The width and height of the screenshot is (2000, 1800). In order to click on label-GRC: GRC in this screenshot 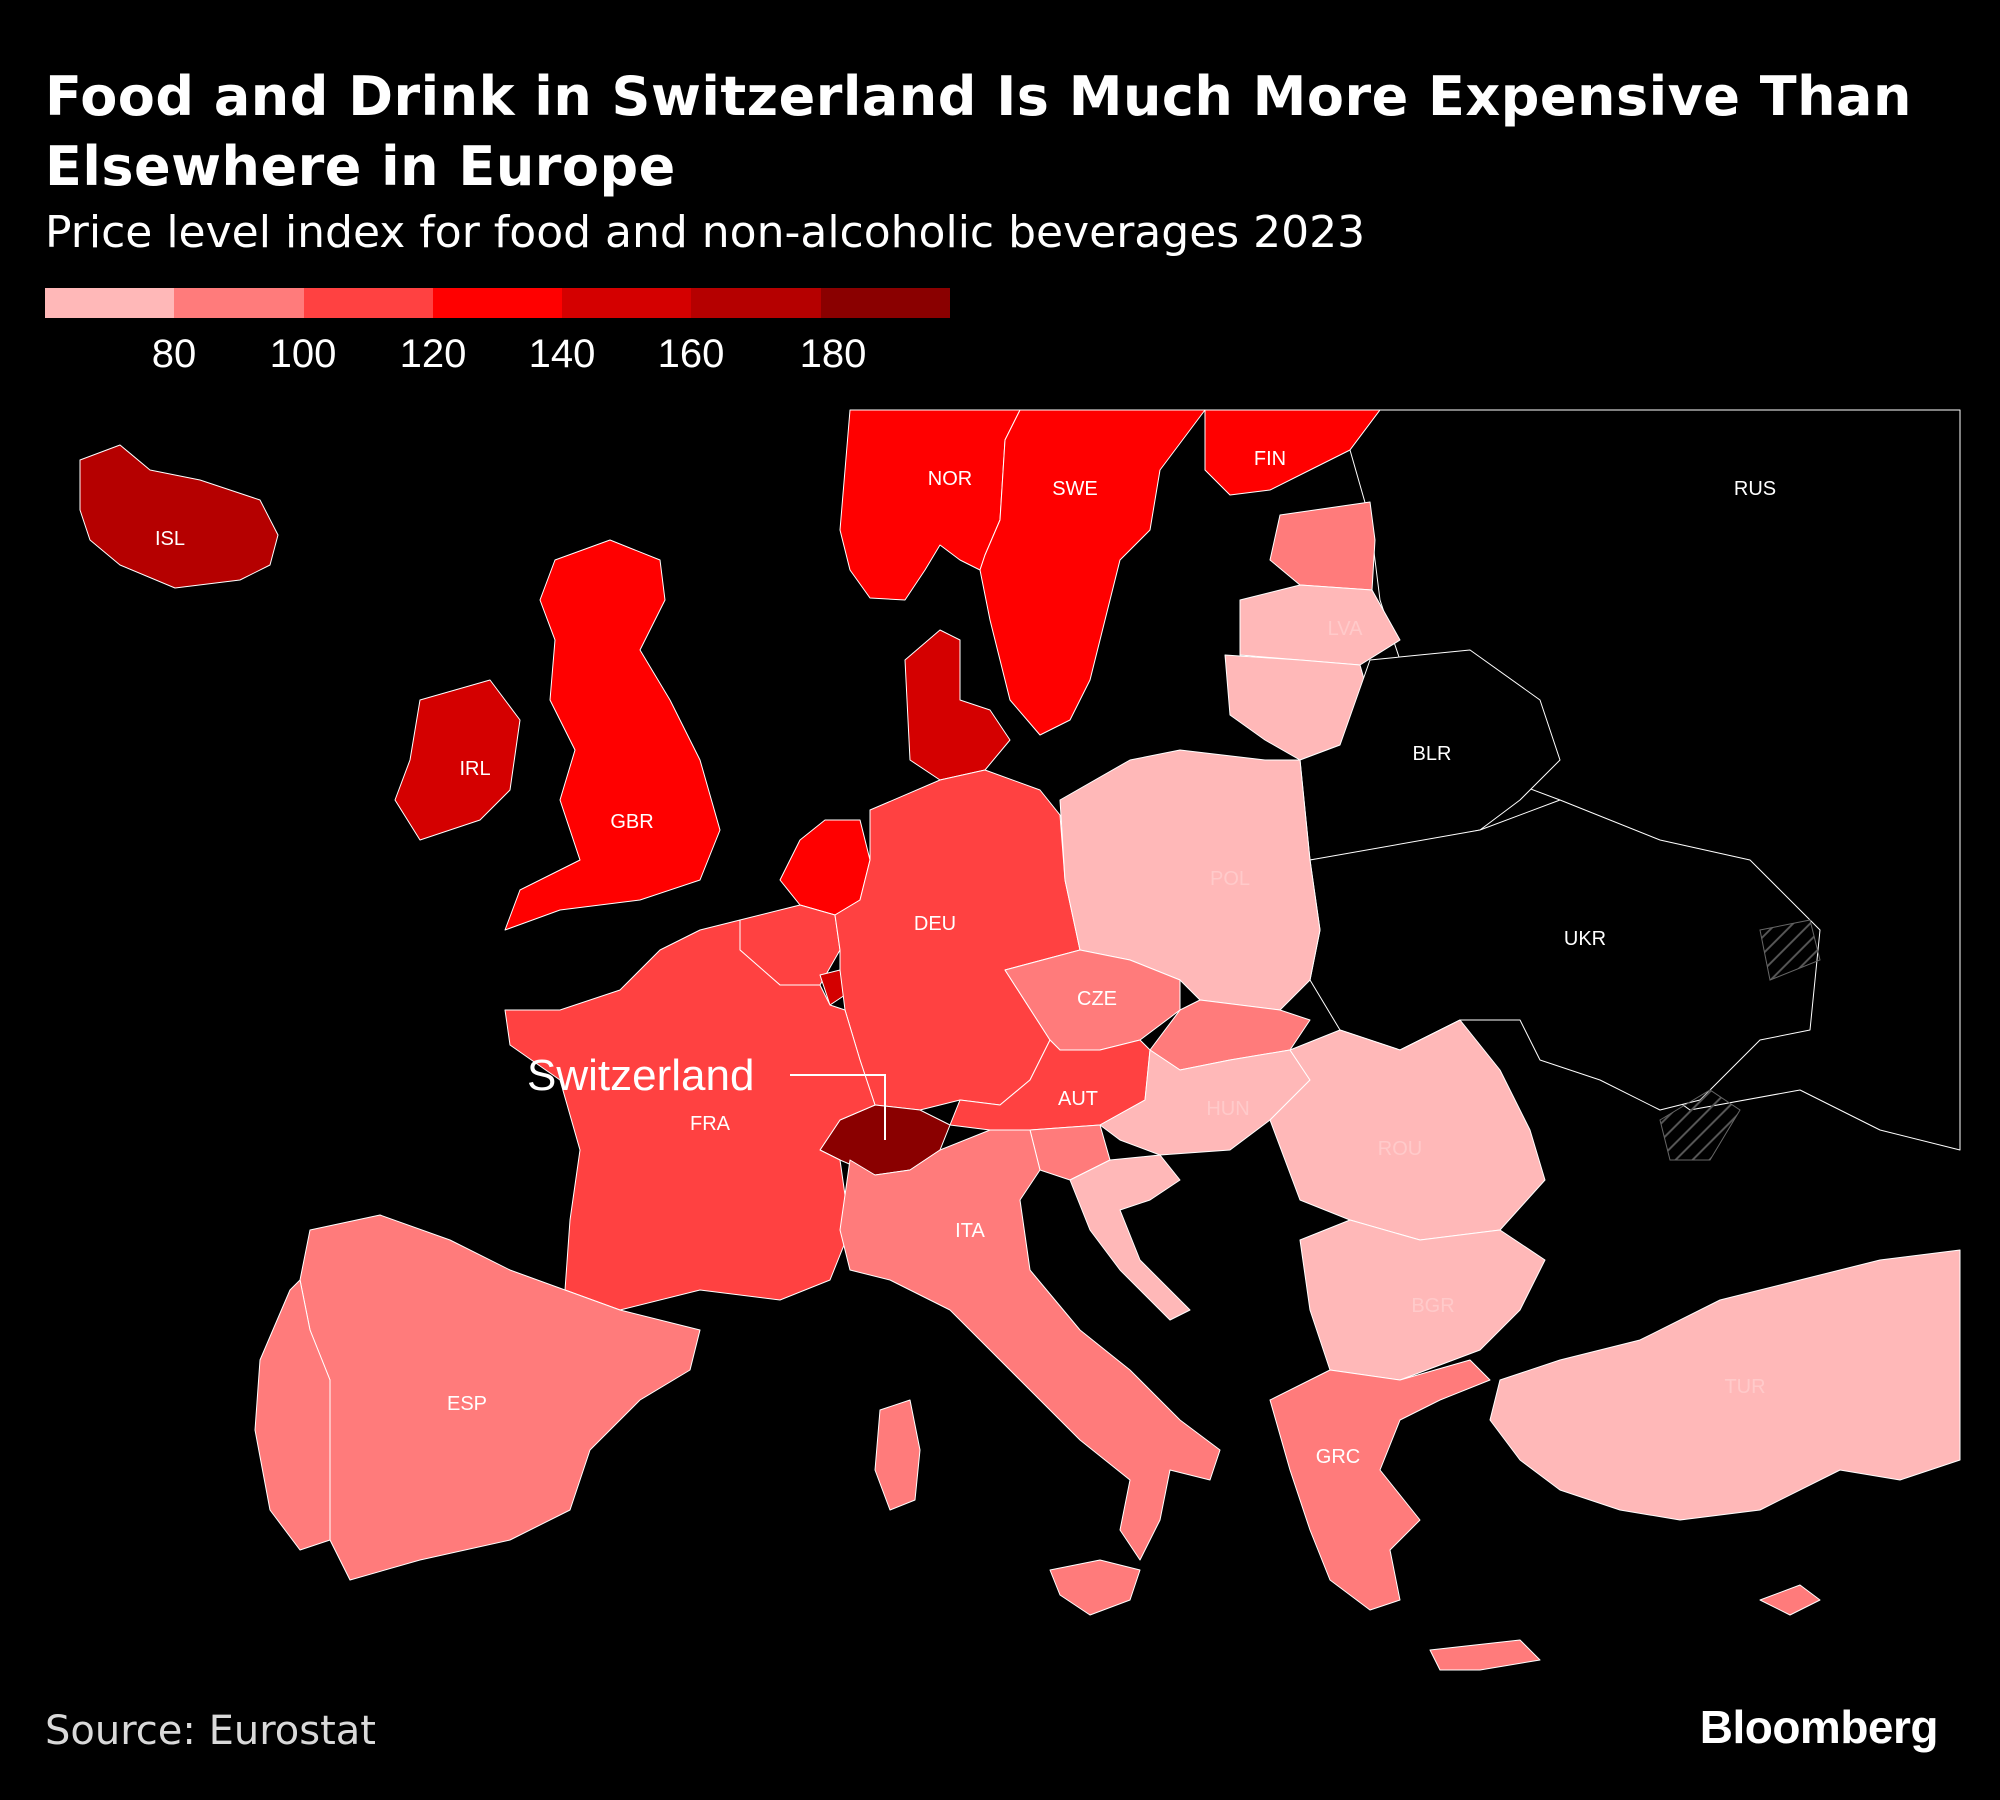, I will do `click(1338, 1457)`.